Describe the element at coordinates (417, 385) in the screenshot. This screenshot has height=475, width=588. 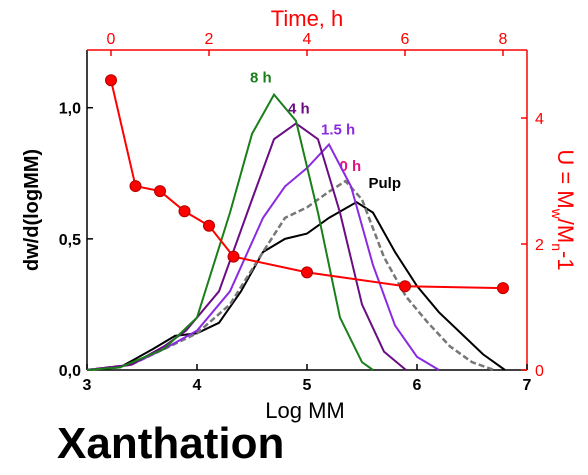
I see `x-tick-label: 6` at that location.